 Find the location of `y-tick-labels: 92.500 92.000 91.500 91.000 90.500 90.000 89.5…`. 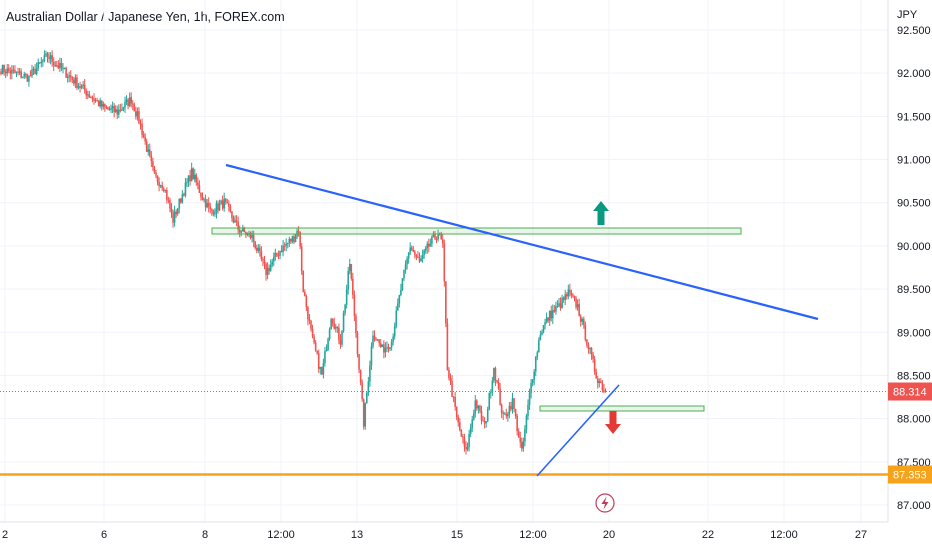

y-tick-labels: 92.500 92.000 91.500 91.000 90.500 90.000 89.5… is located at coordinates (914, 268).